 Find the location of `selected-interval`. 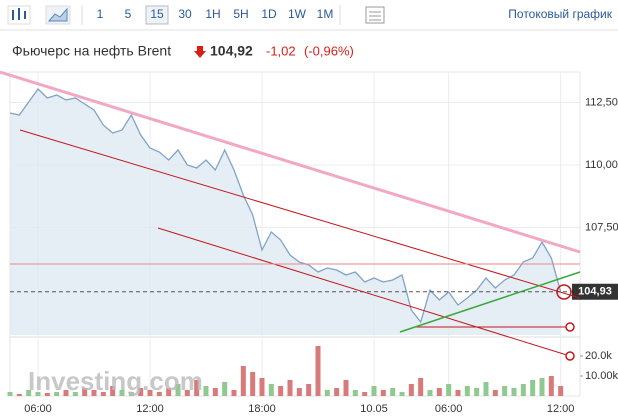

selected-interval is located at coordinates (157, 15).